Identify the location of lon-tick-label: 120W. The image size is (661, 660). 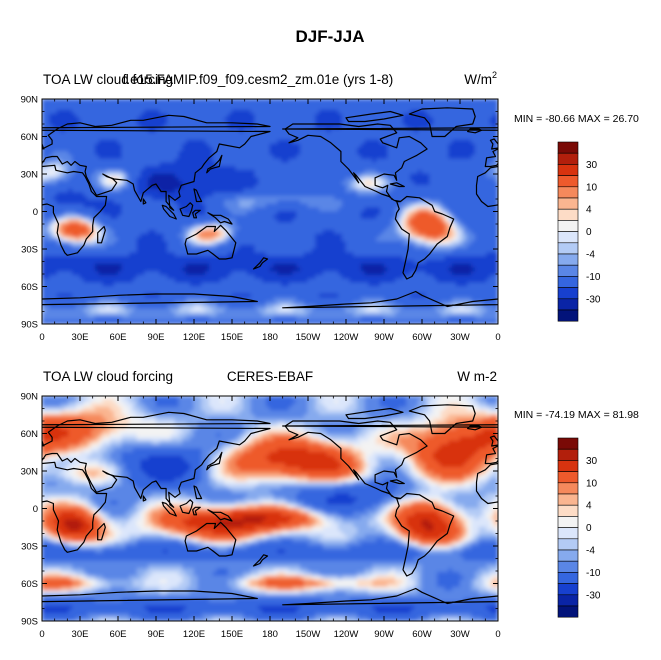
(346, 337).